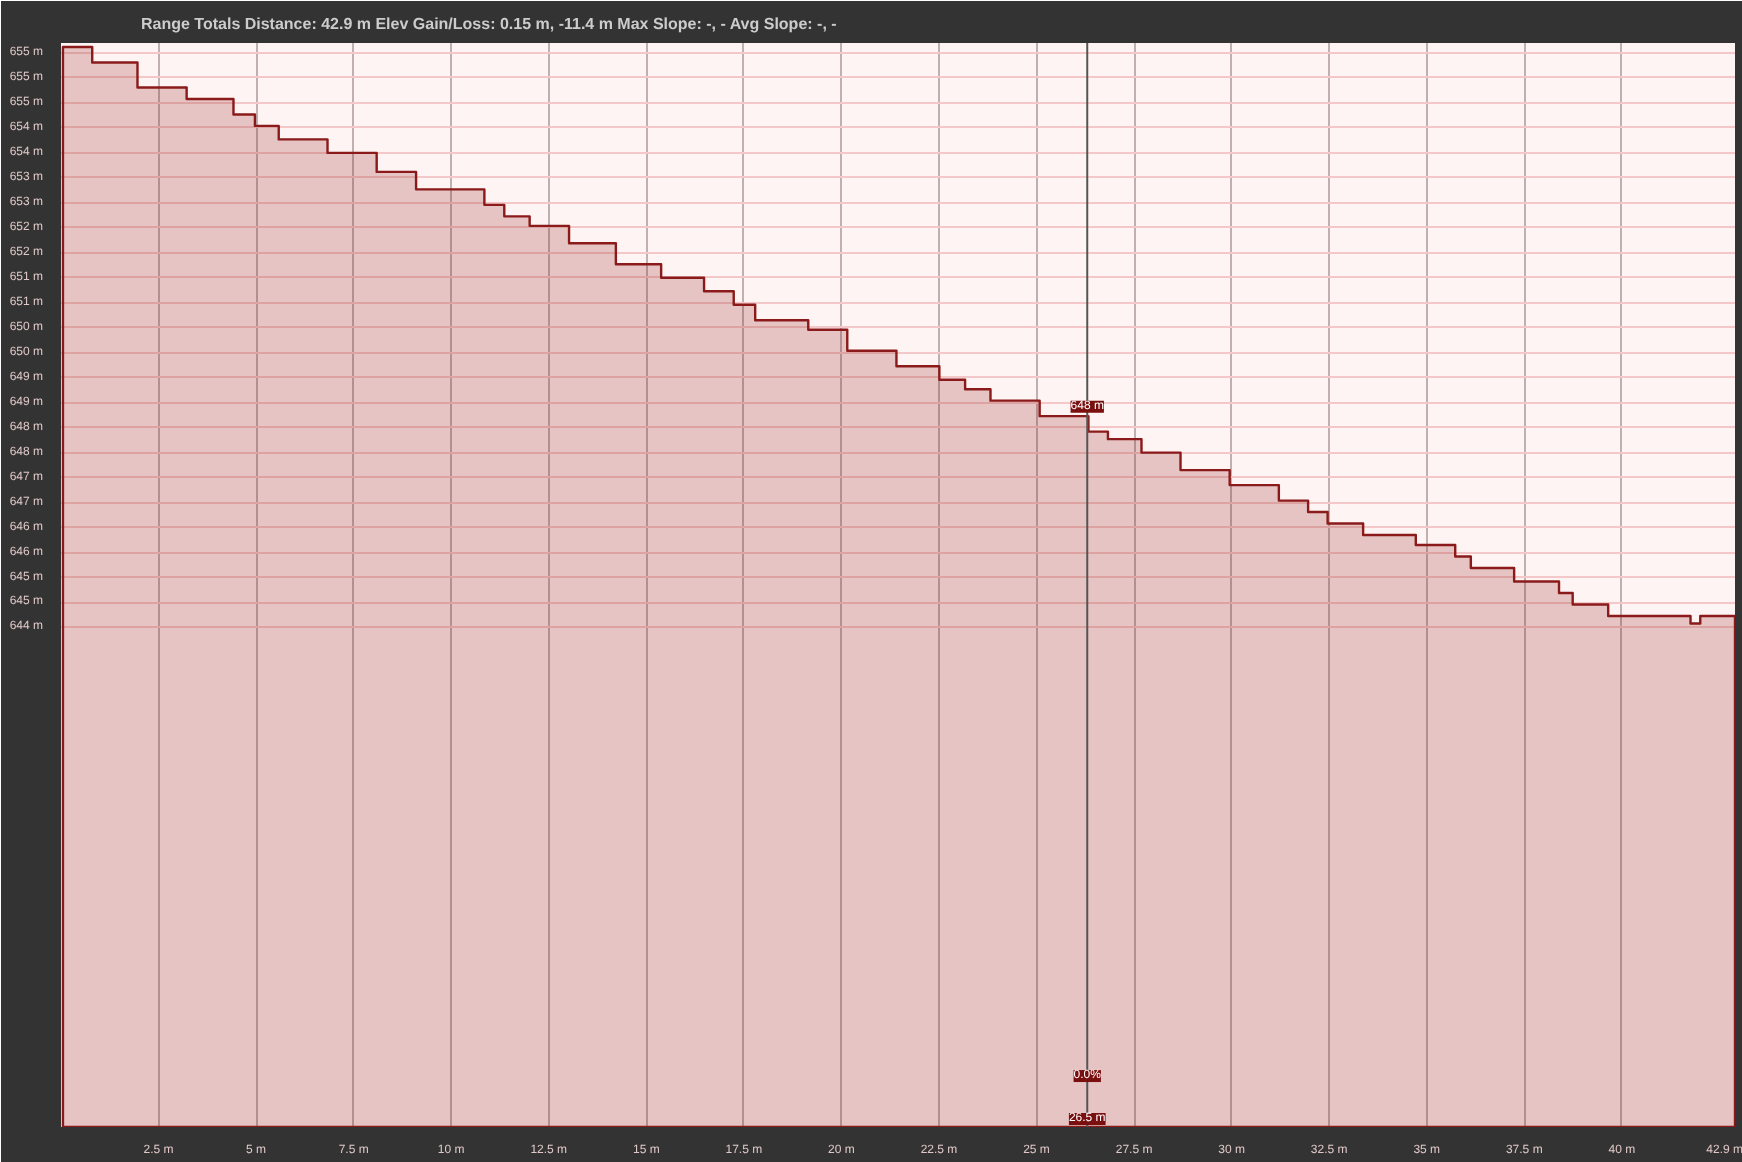 Image resolution: width=1742 pixels, height=1162 pixels. I want to click on chart-title: Range Totals Distance: 42.9 m Elev Gain/Loss: 0.15 m, -11.4 m Max Slope: -, - Avg Slope: -, -, so click(489, 24).